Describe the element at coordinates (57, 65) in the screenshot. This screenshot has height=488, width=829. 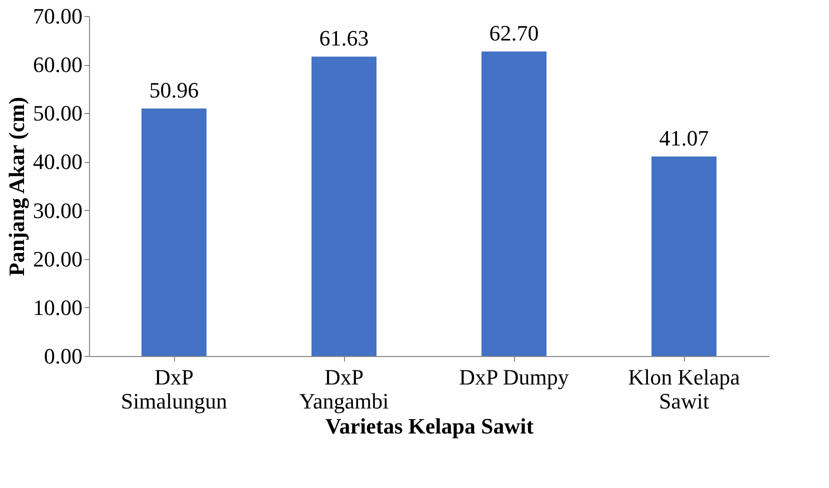
I see `y-tick-label: 60.00` at that location.